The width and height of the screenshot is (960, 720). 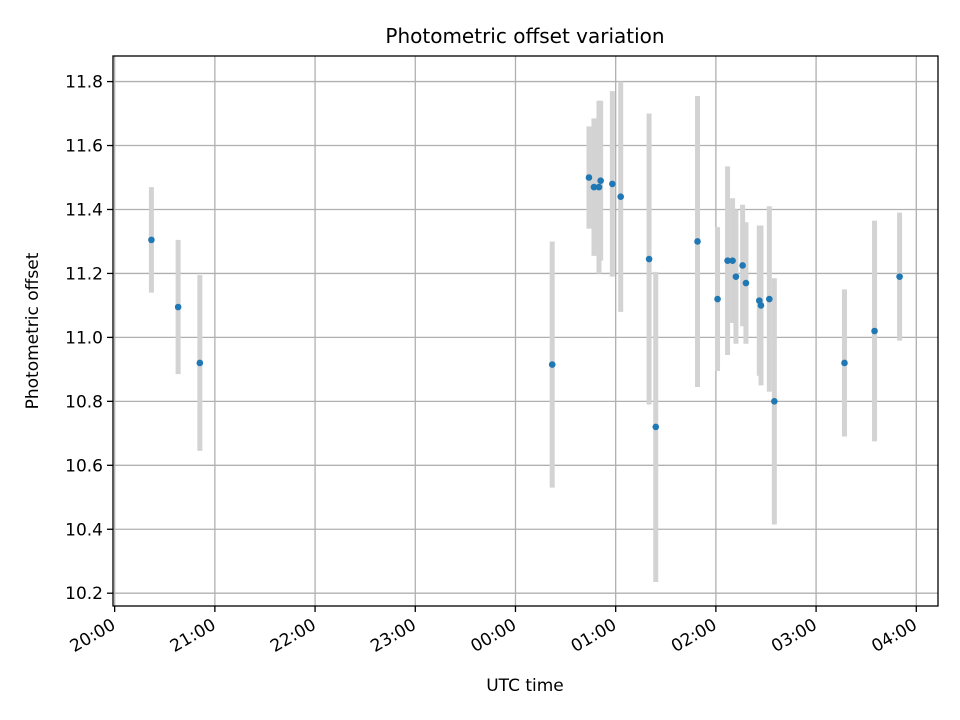 What do you see at coordinates (84, 210) in the screenshot?
I see `y-tick-label: 11.4` at bounding box center [84, 210].